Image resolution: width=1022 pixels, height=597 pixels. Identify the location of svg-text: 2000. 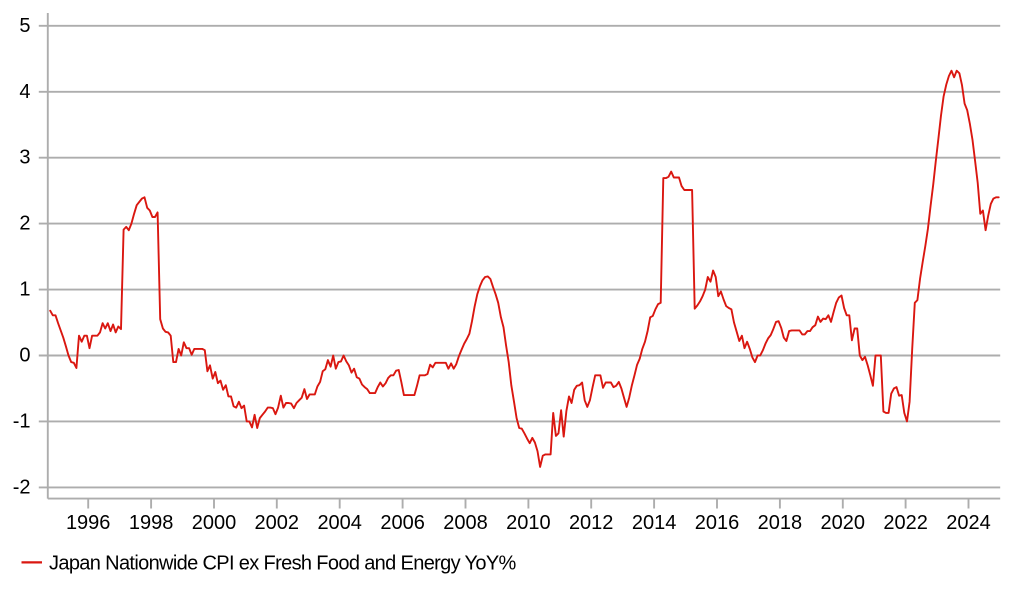
(214, 523).